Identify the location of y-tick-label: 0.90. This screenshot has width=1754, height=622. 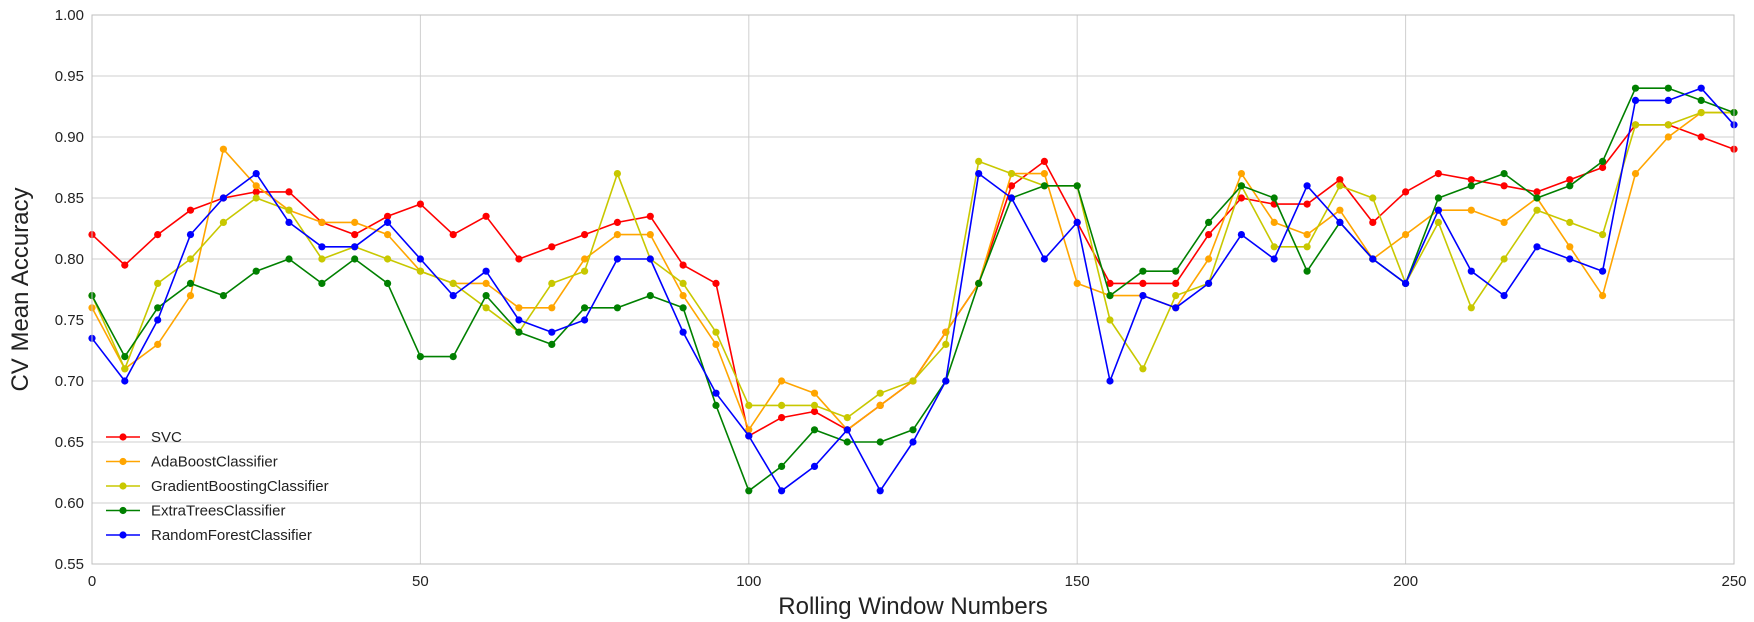
(69, 137).